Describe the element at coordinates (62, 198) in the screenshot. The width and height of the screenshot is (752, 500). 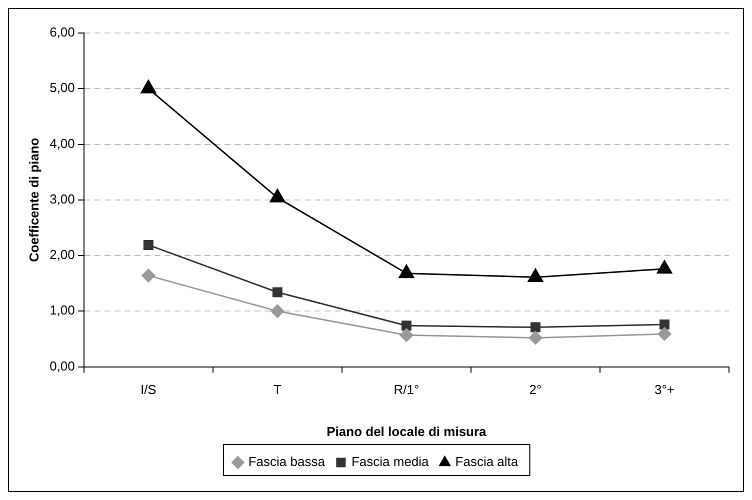
I see `y-tick-label: 3,00` at that location.